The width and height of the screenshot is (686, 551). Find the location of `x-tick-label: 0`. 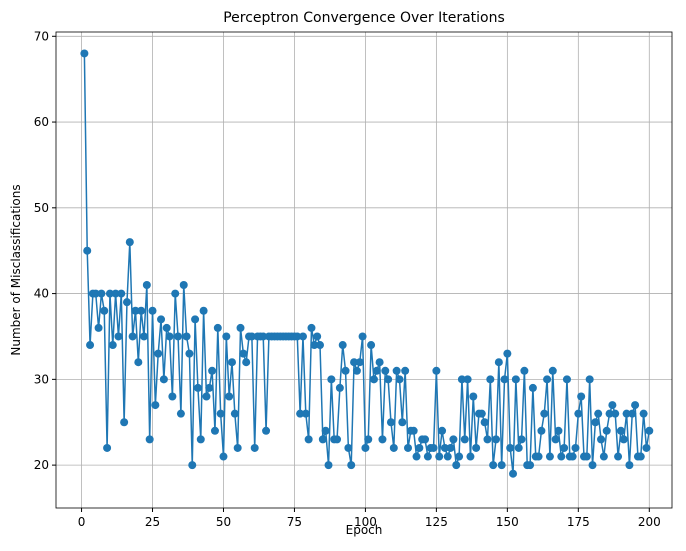

x-tick-label: 0 is located at coordinates (82, 522).